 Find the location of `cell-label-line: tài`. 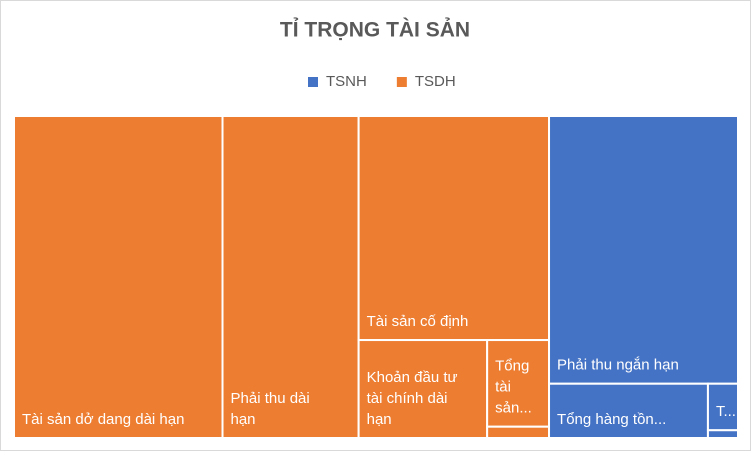

cell-label-line: tài is located at coordinates (503, 387).